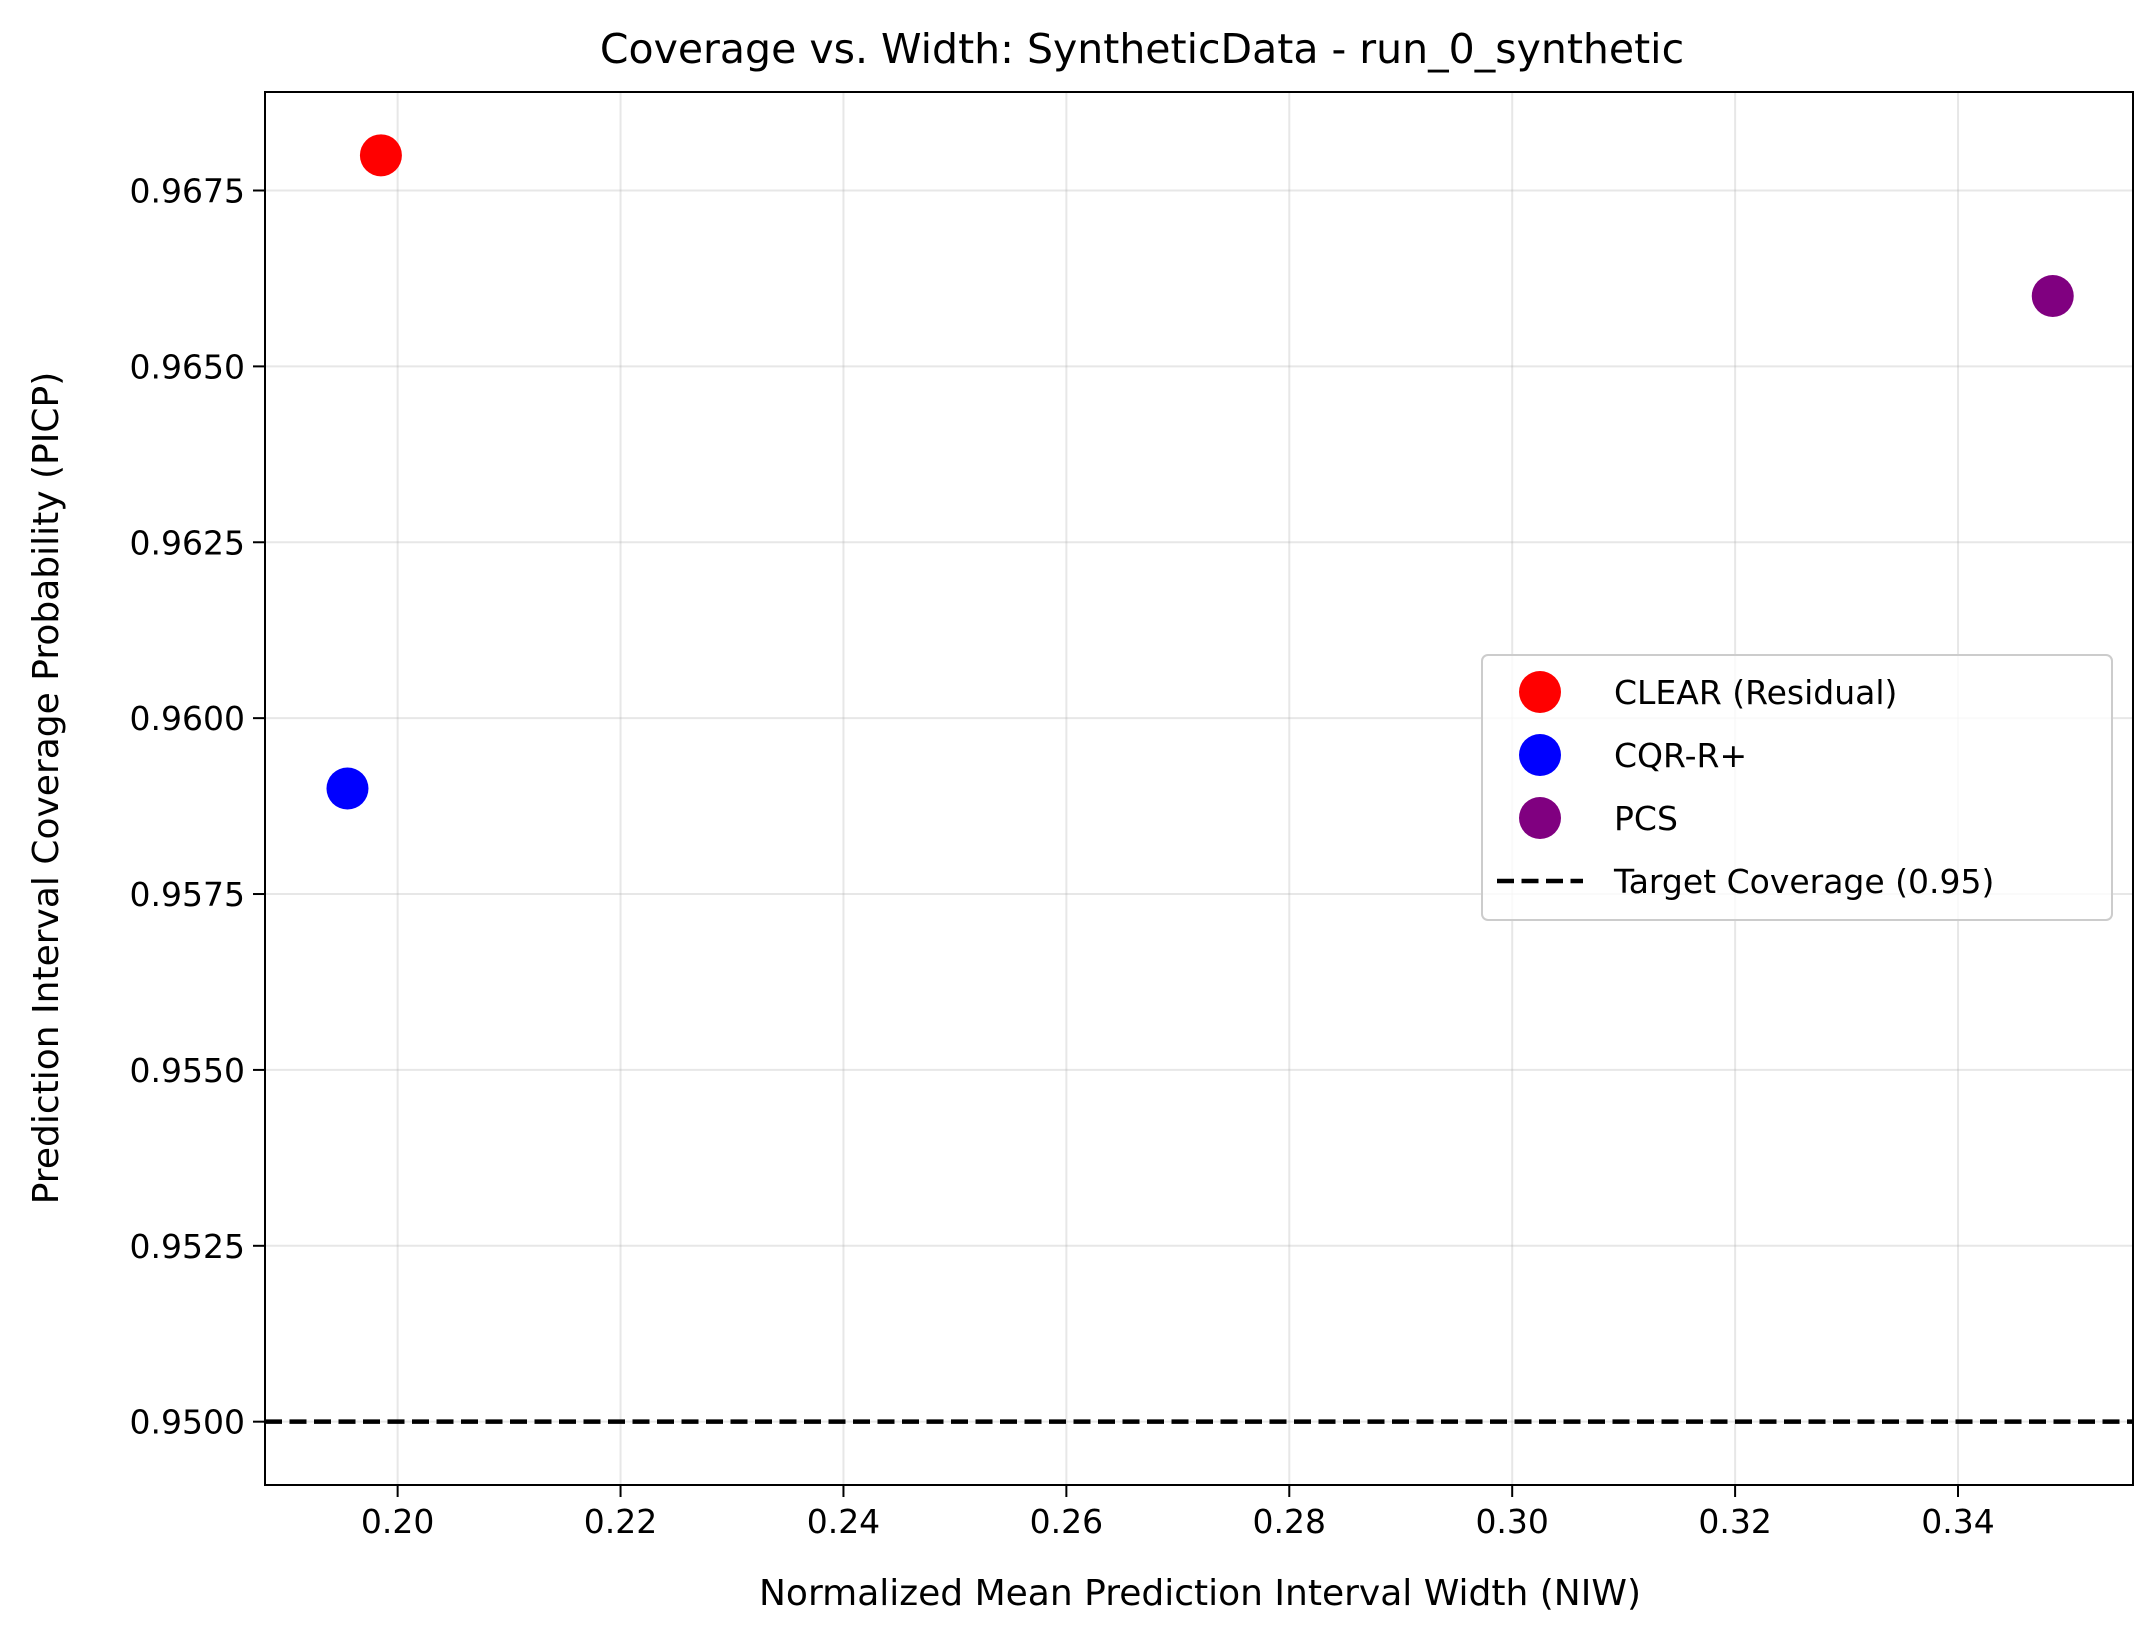  Describe the element at coordinates (187, 1422) in the screenshot. I see `y-tick-label: 0.9500` at that location.